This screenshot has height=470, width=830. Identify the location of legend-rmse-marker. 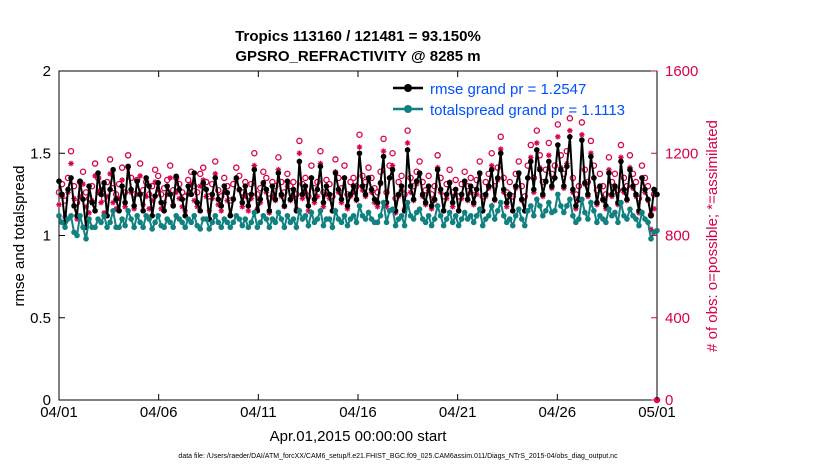
(408, 88).